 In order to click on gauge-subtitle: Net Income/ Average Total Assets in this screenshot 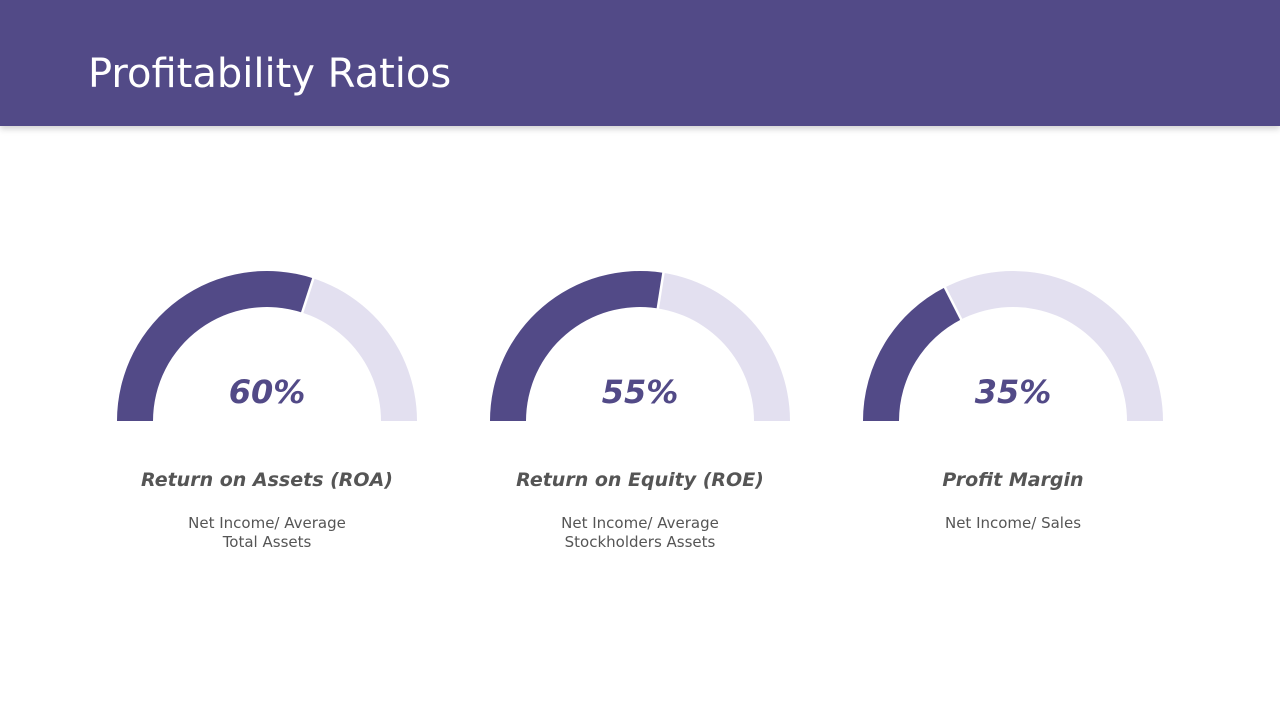, I will do `click(267, 532)`.